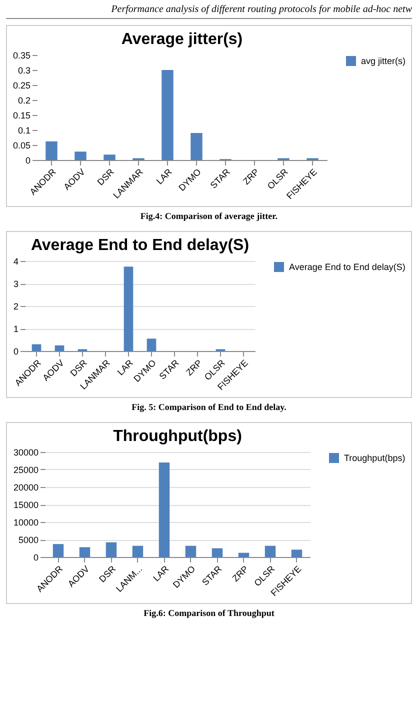 The image size is (418, 720). I want to click on y-tick-label: 30000, so click(25, 453).